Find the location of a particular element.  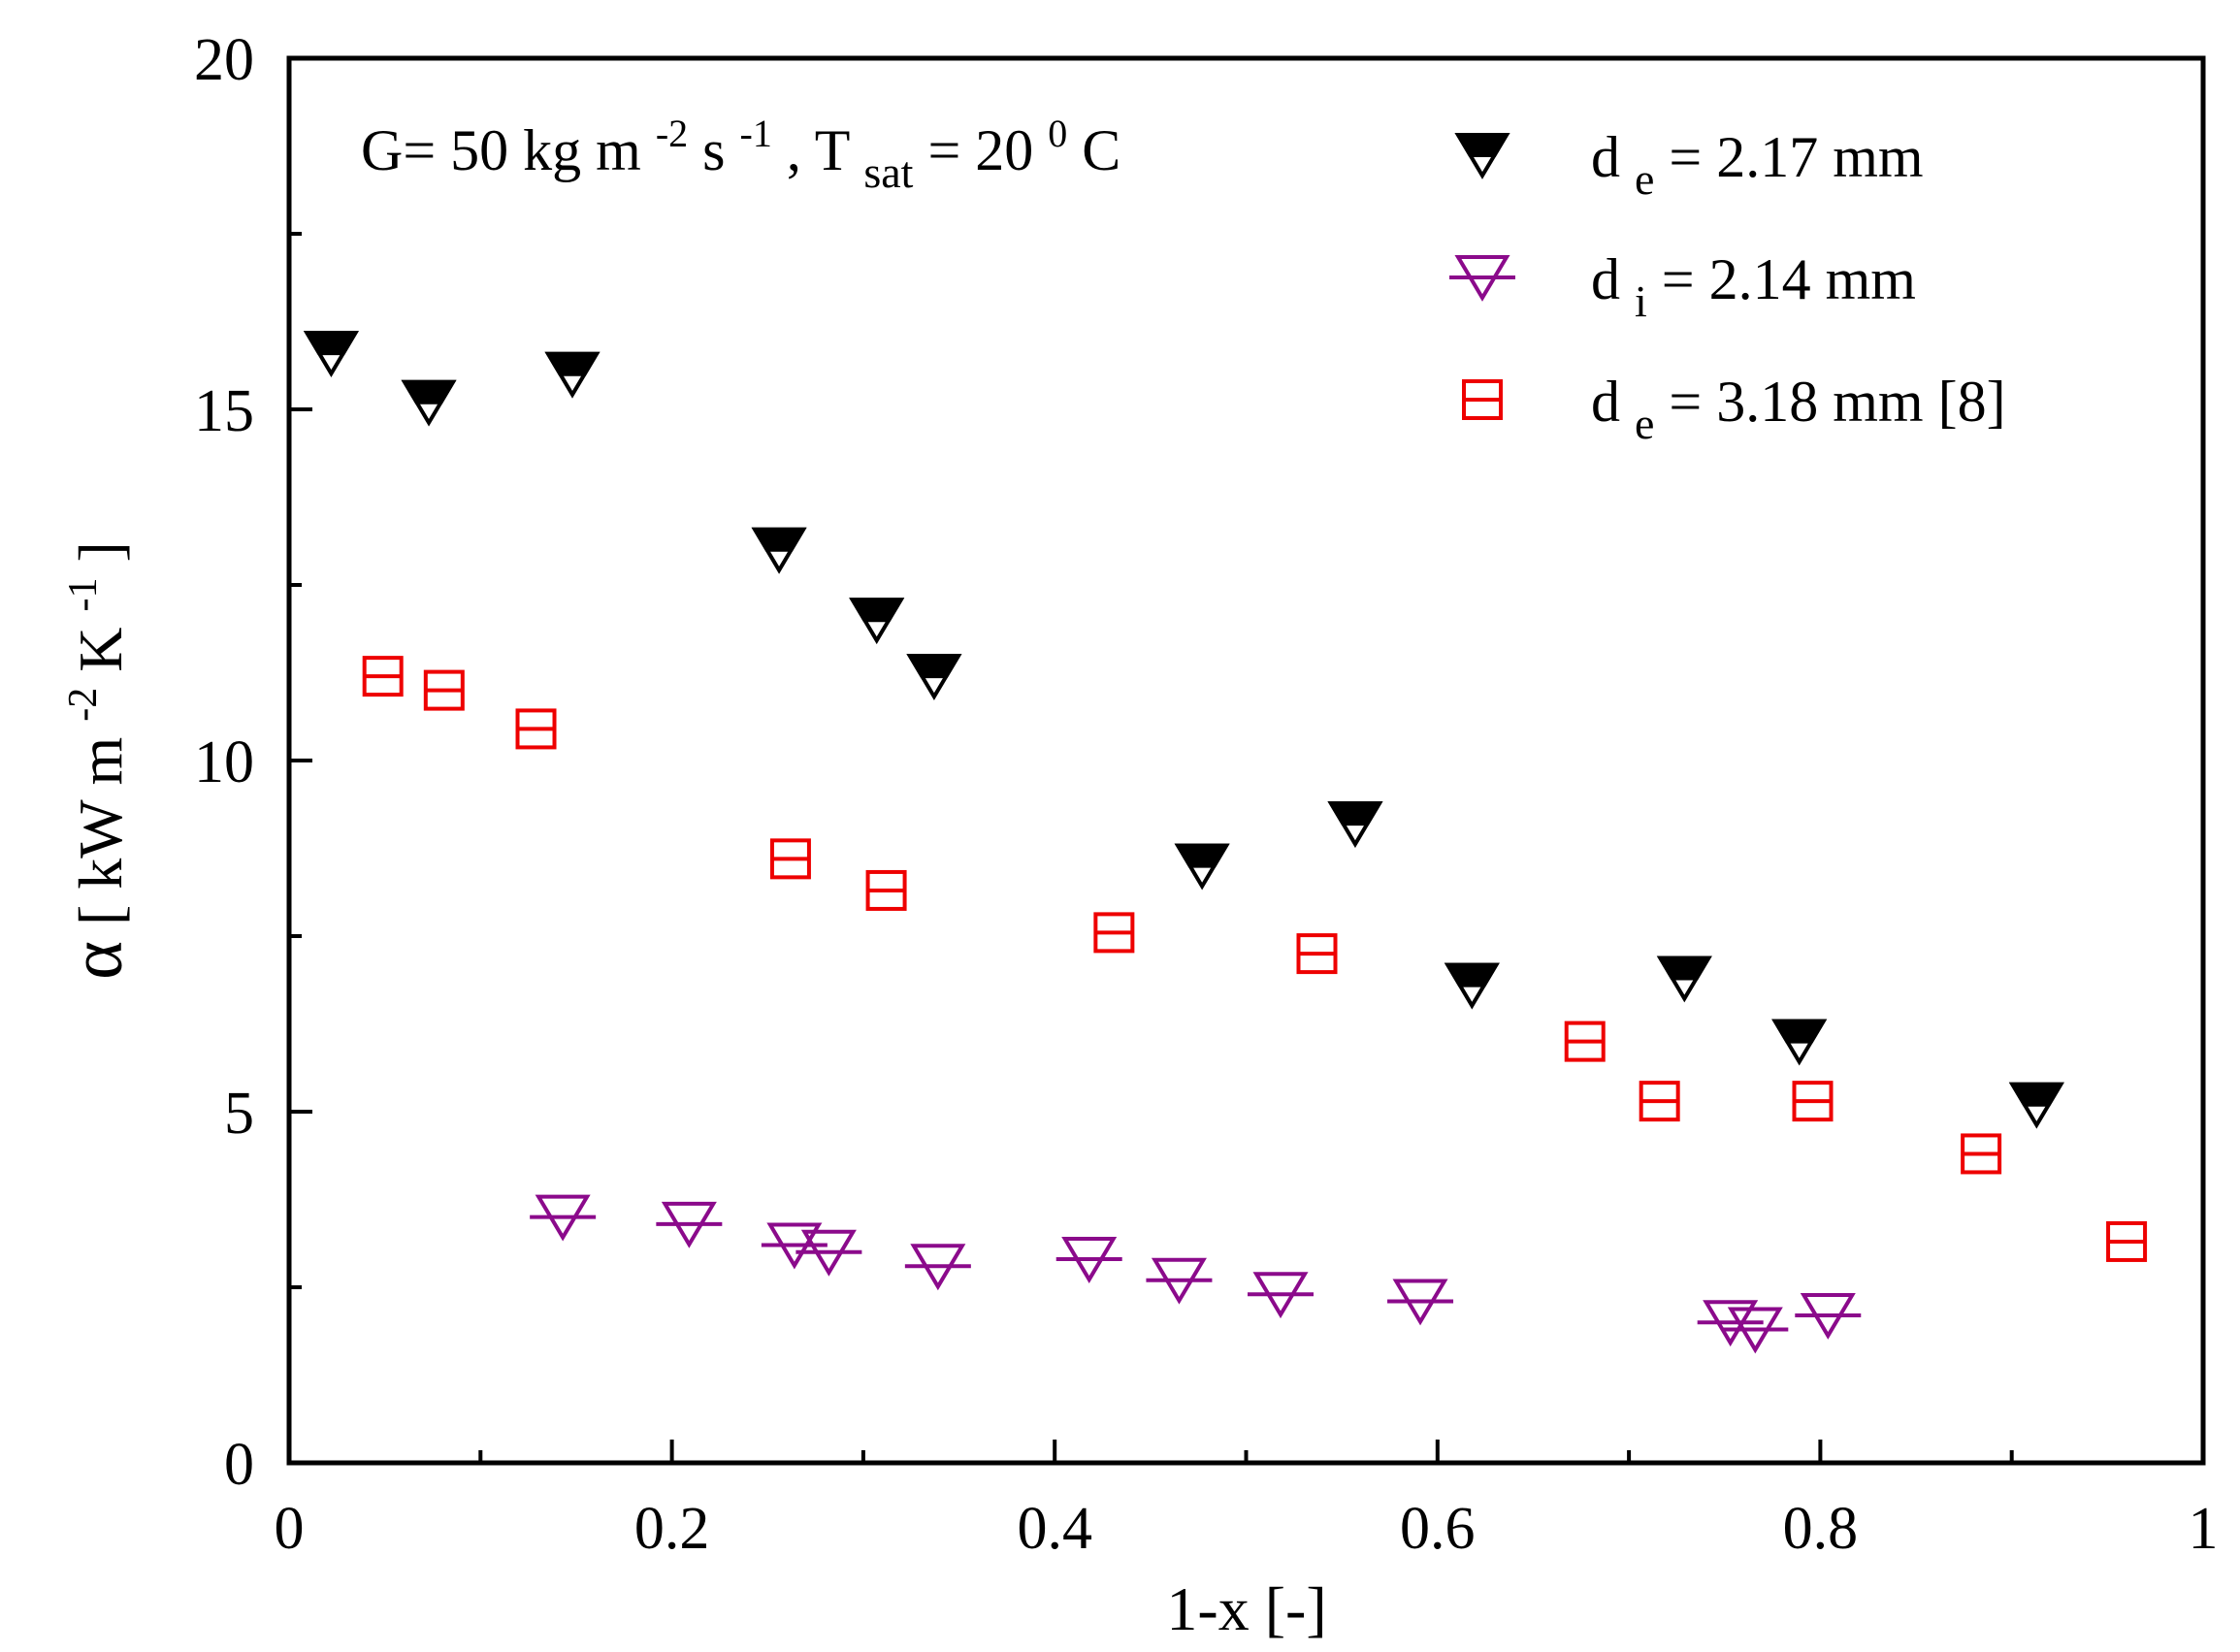

y-axis-unit-a: [ kW m is located at coordinates (100, 831).